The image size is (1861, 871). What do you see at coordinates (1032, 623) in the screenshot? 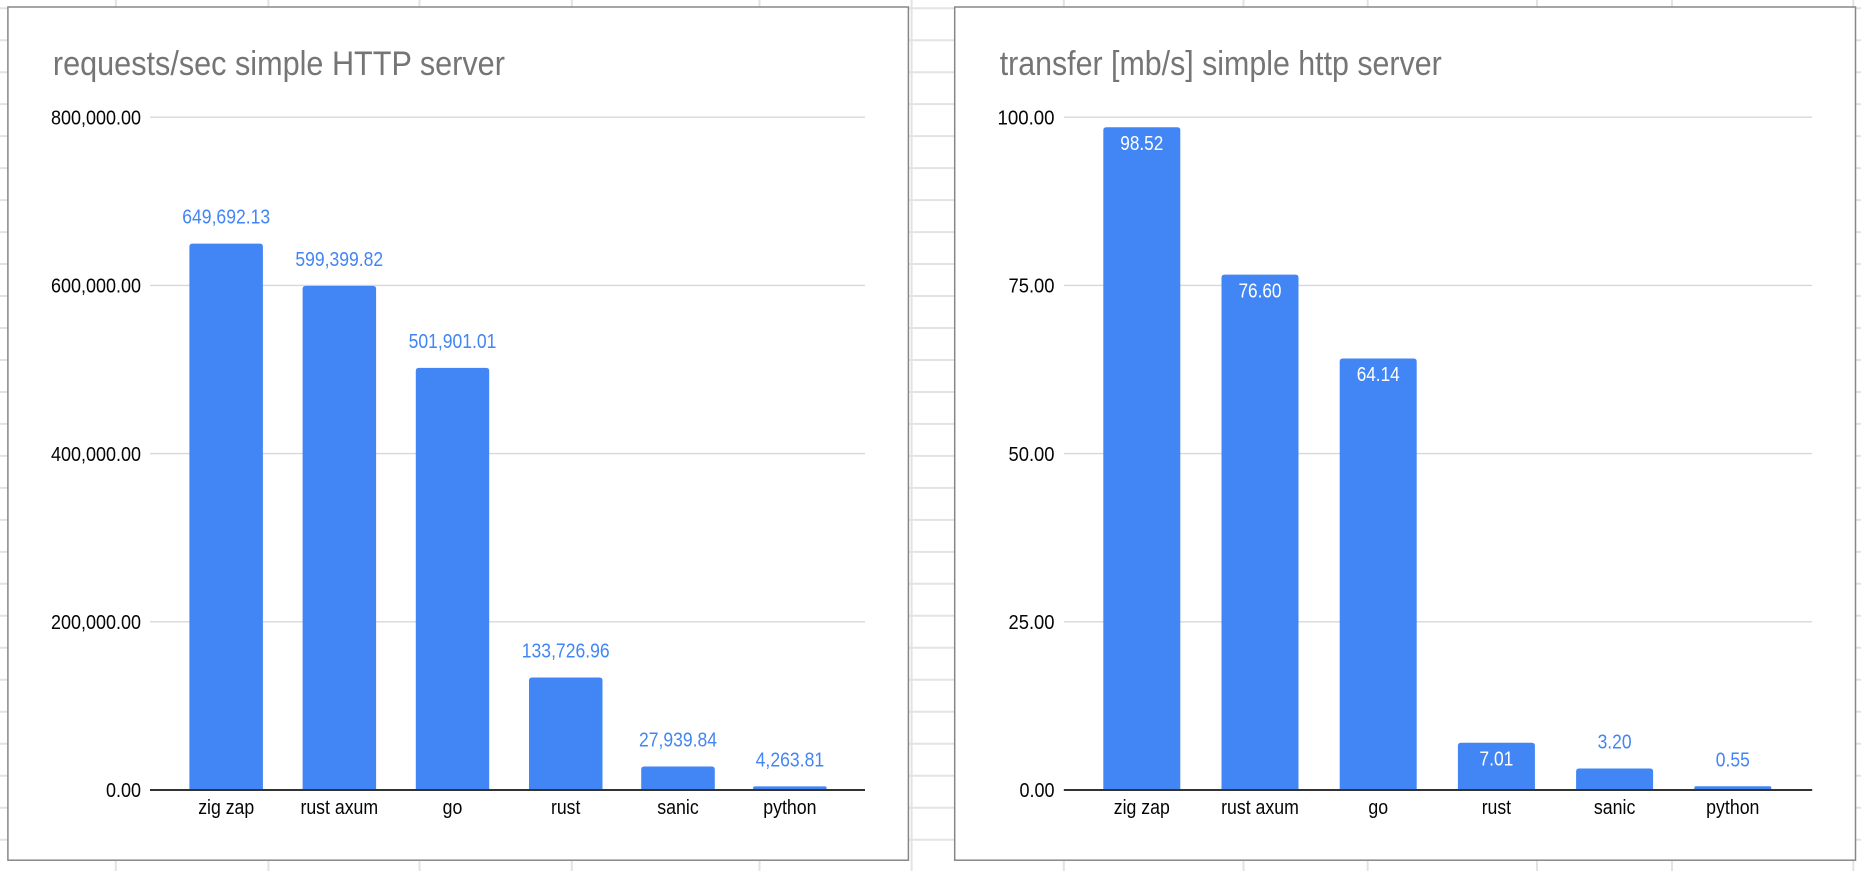
I see `svg-text: 25.00` at bounding box center [1032, 623].